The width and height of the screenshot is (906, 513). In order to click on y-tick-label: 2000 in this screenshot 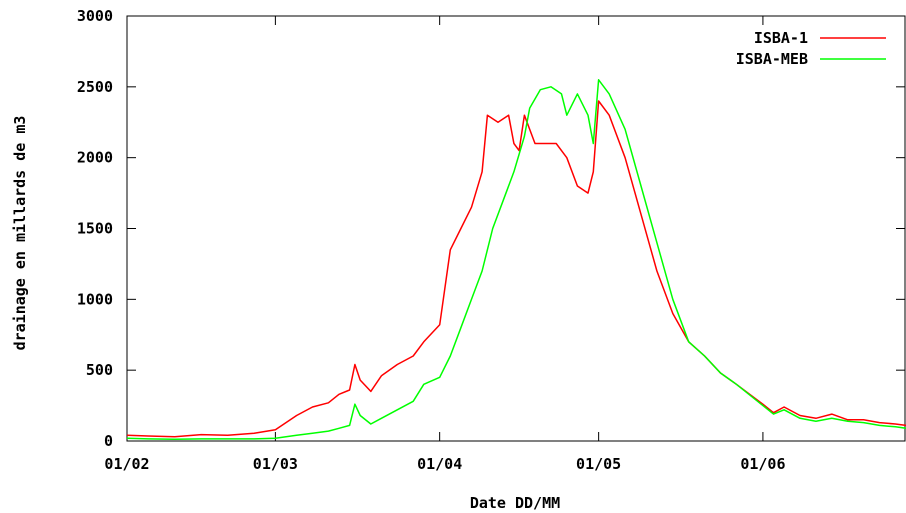, I will do `click(95, 158)`.